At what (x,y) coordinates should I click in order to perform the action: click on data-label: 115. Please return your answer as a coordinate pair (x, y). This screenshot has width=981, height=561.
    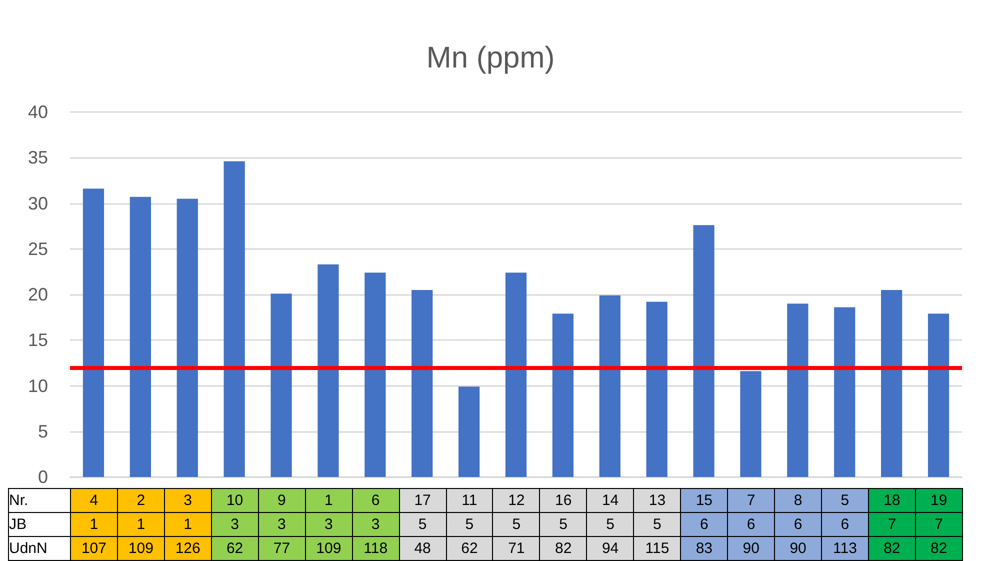
    Looking at the image, I should click on (657, 548).